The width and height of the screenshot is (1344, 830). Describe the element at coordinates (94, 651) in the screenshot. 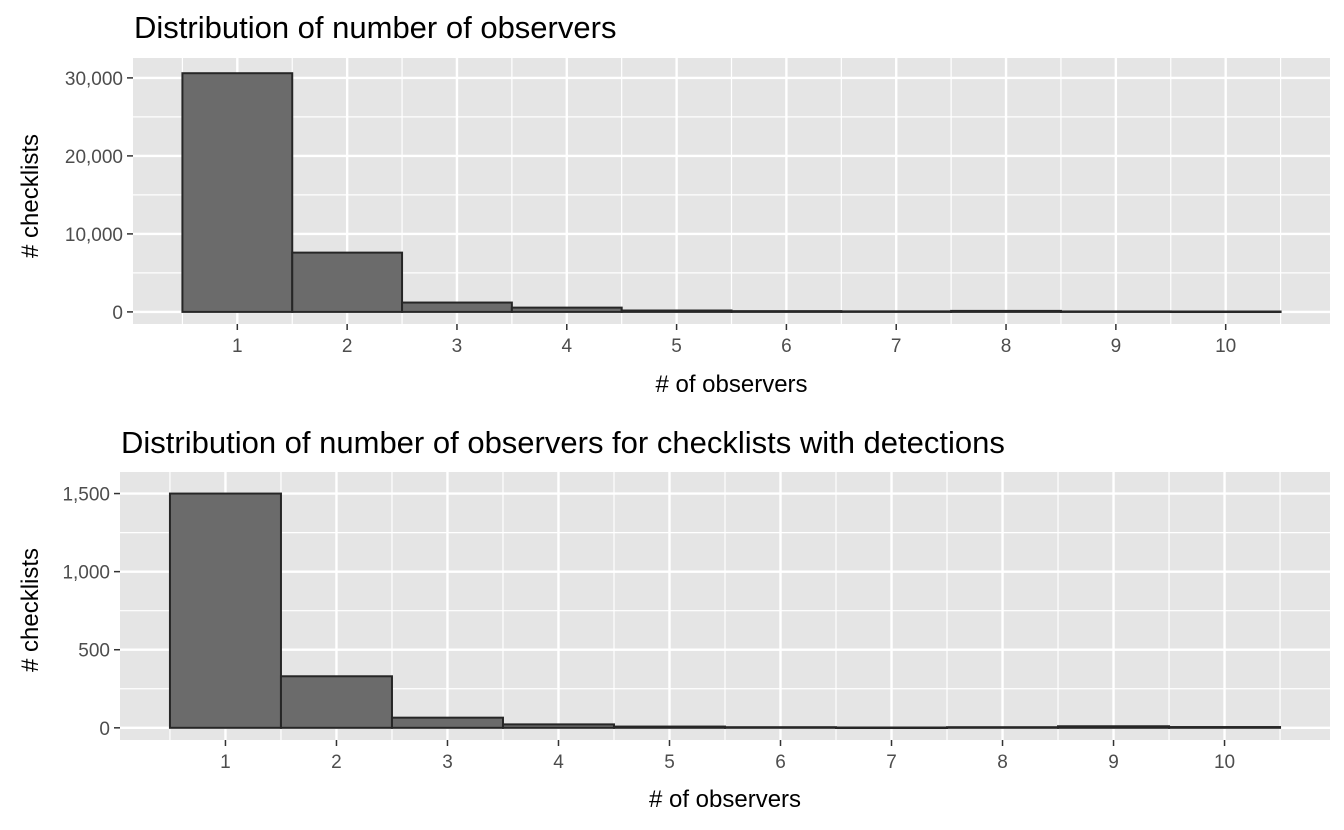

I see `y-tick-label: 500` at that location.